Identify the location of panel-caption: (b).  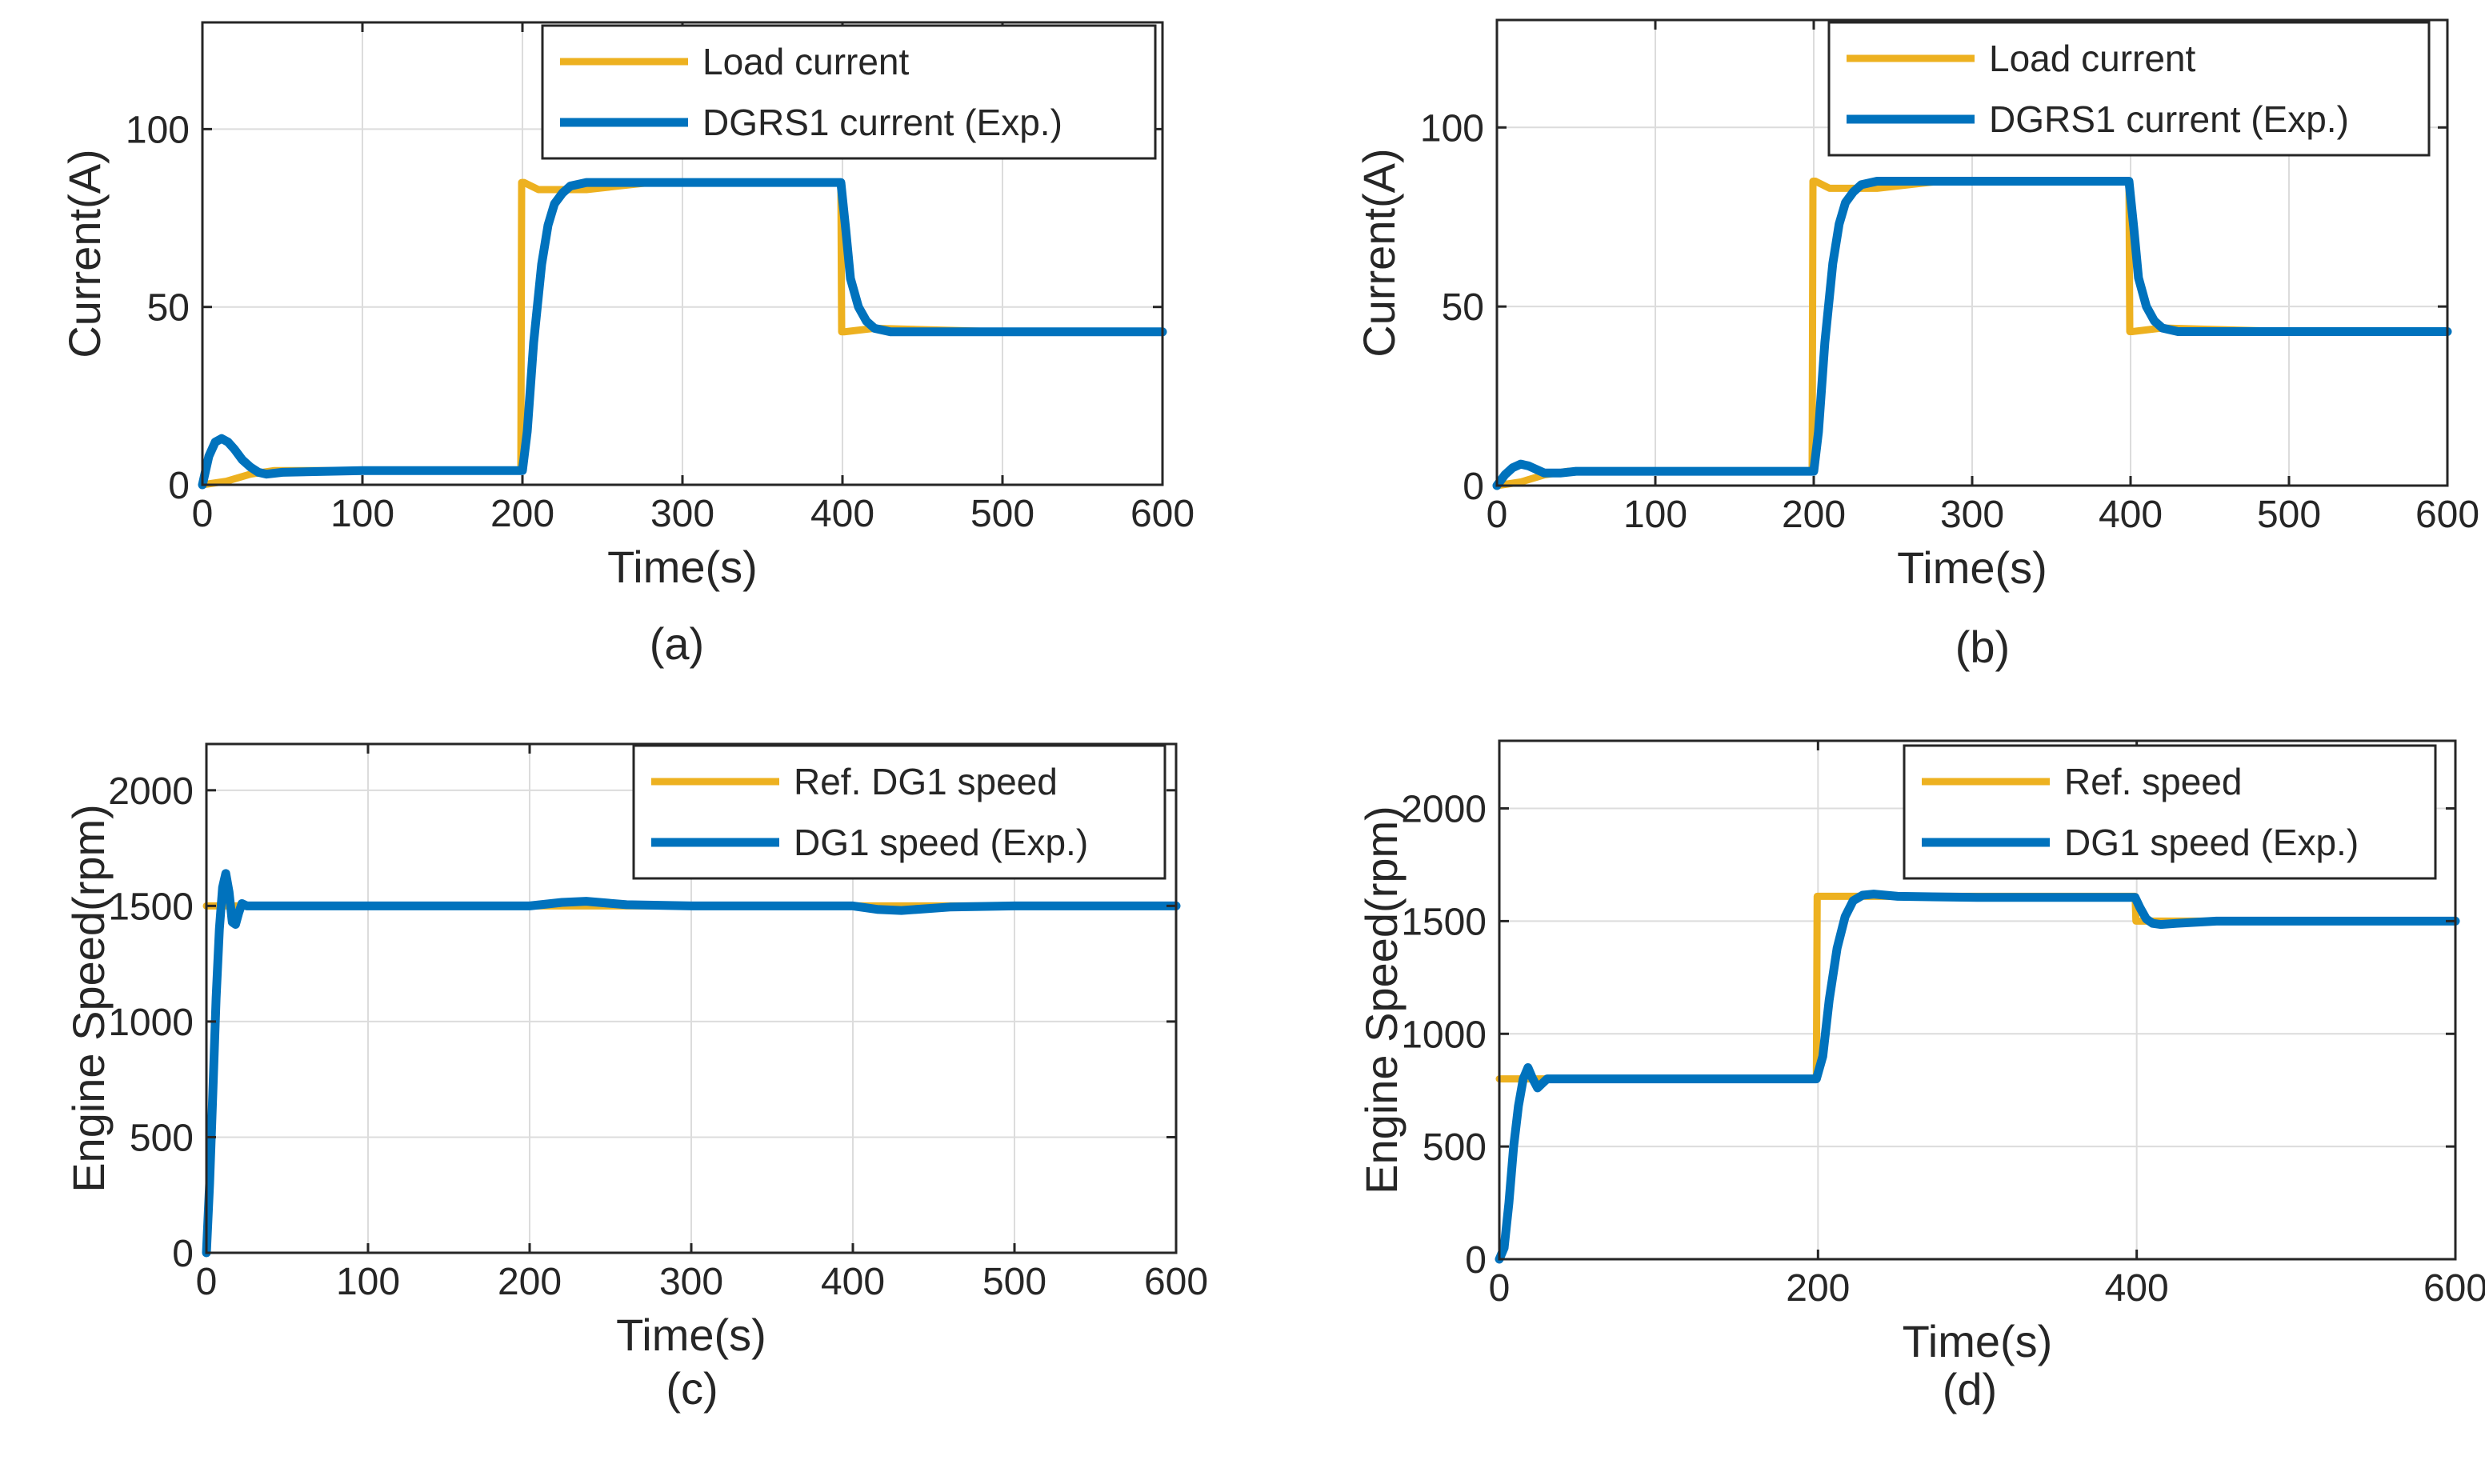
(1982, 647).